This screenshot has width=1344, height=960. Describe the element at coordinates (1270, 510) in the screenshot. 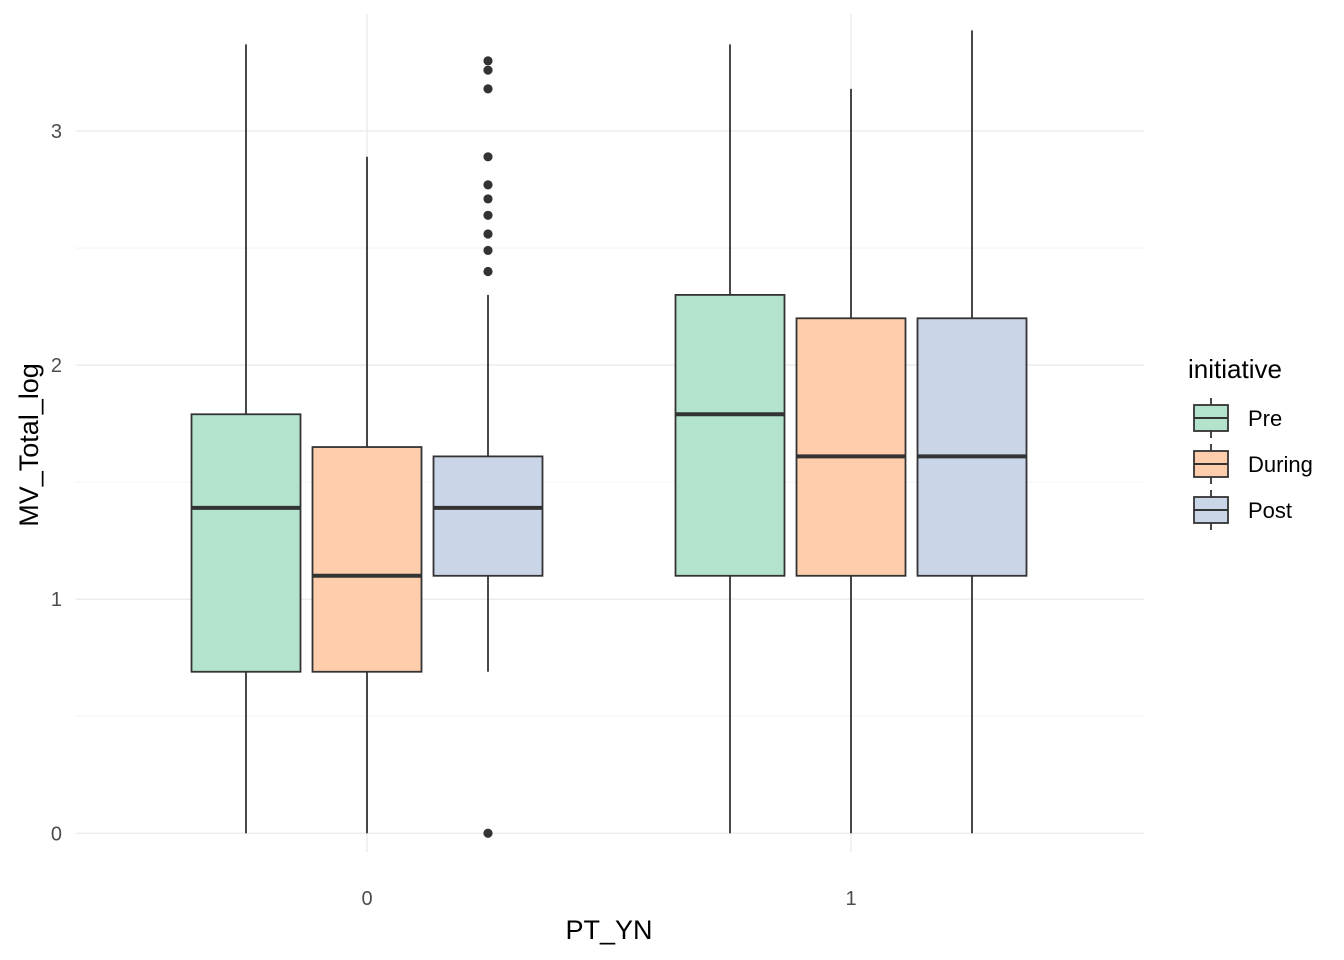

I see `legend-label: Post` at that location.